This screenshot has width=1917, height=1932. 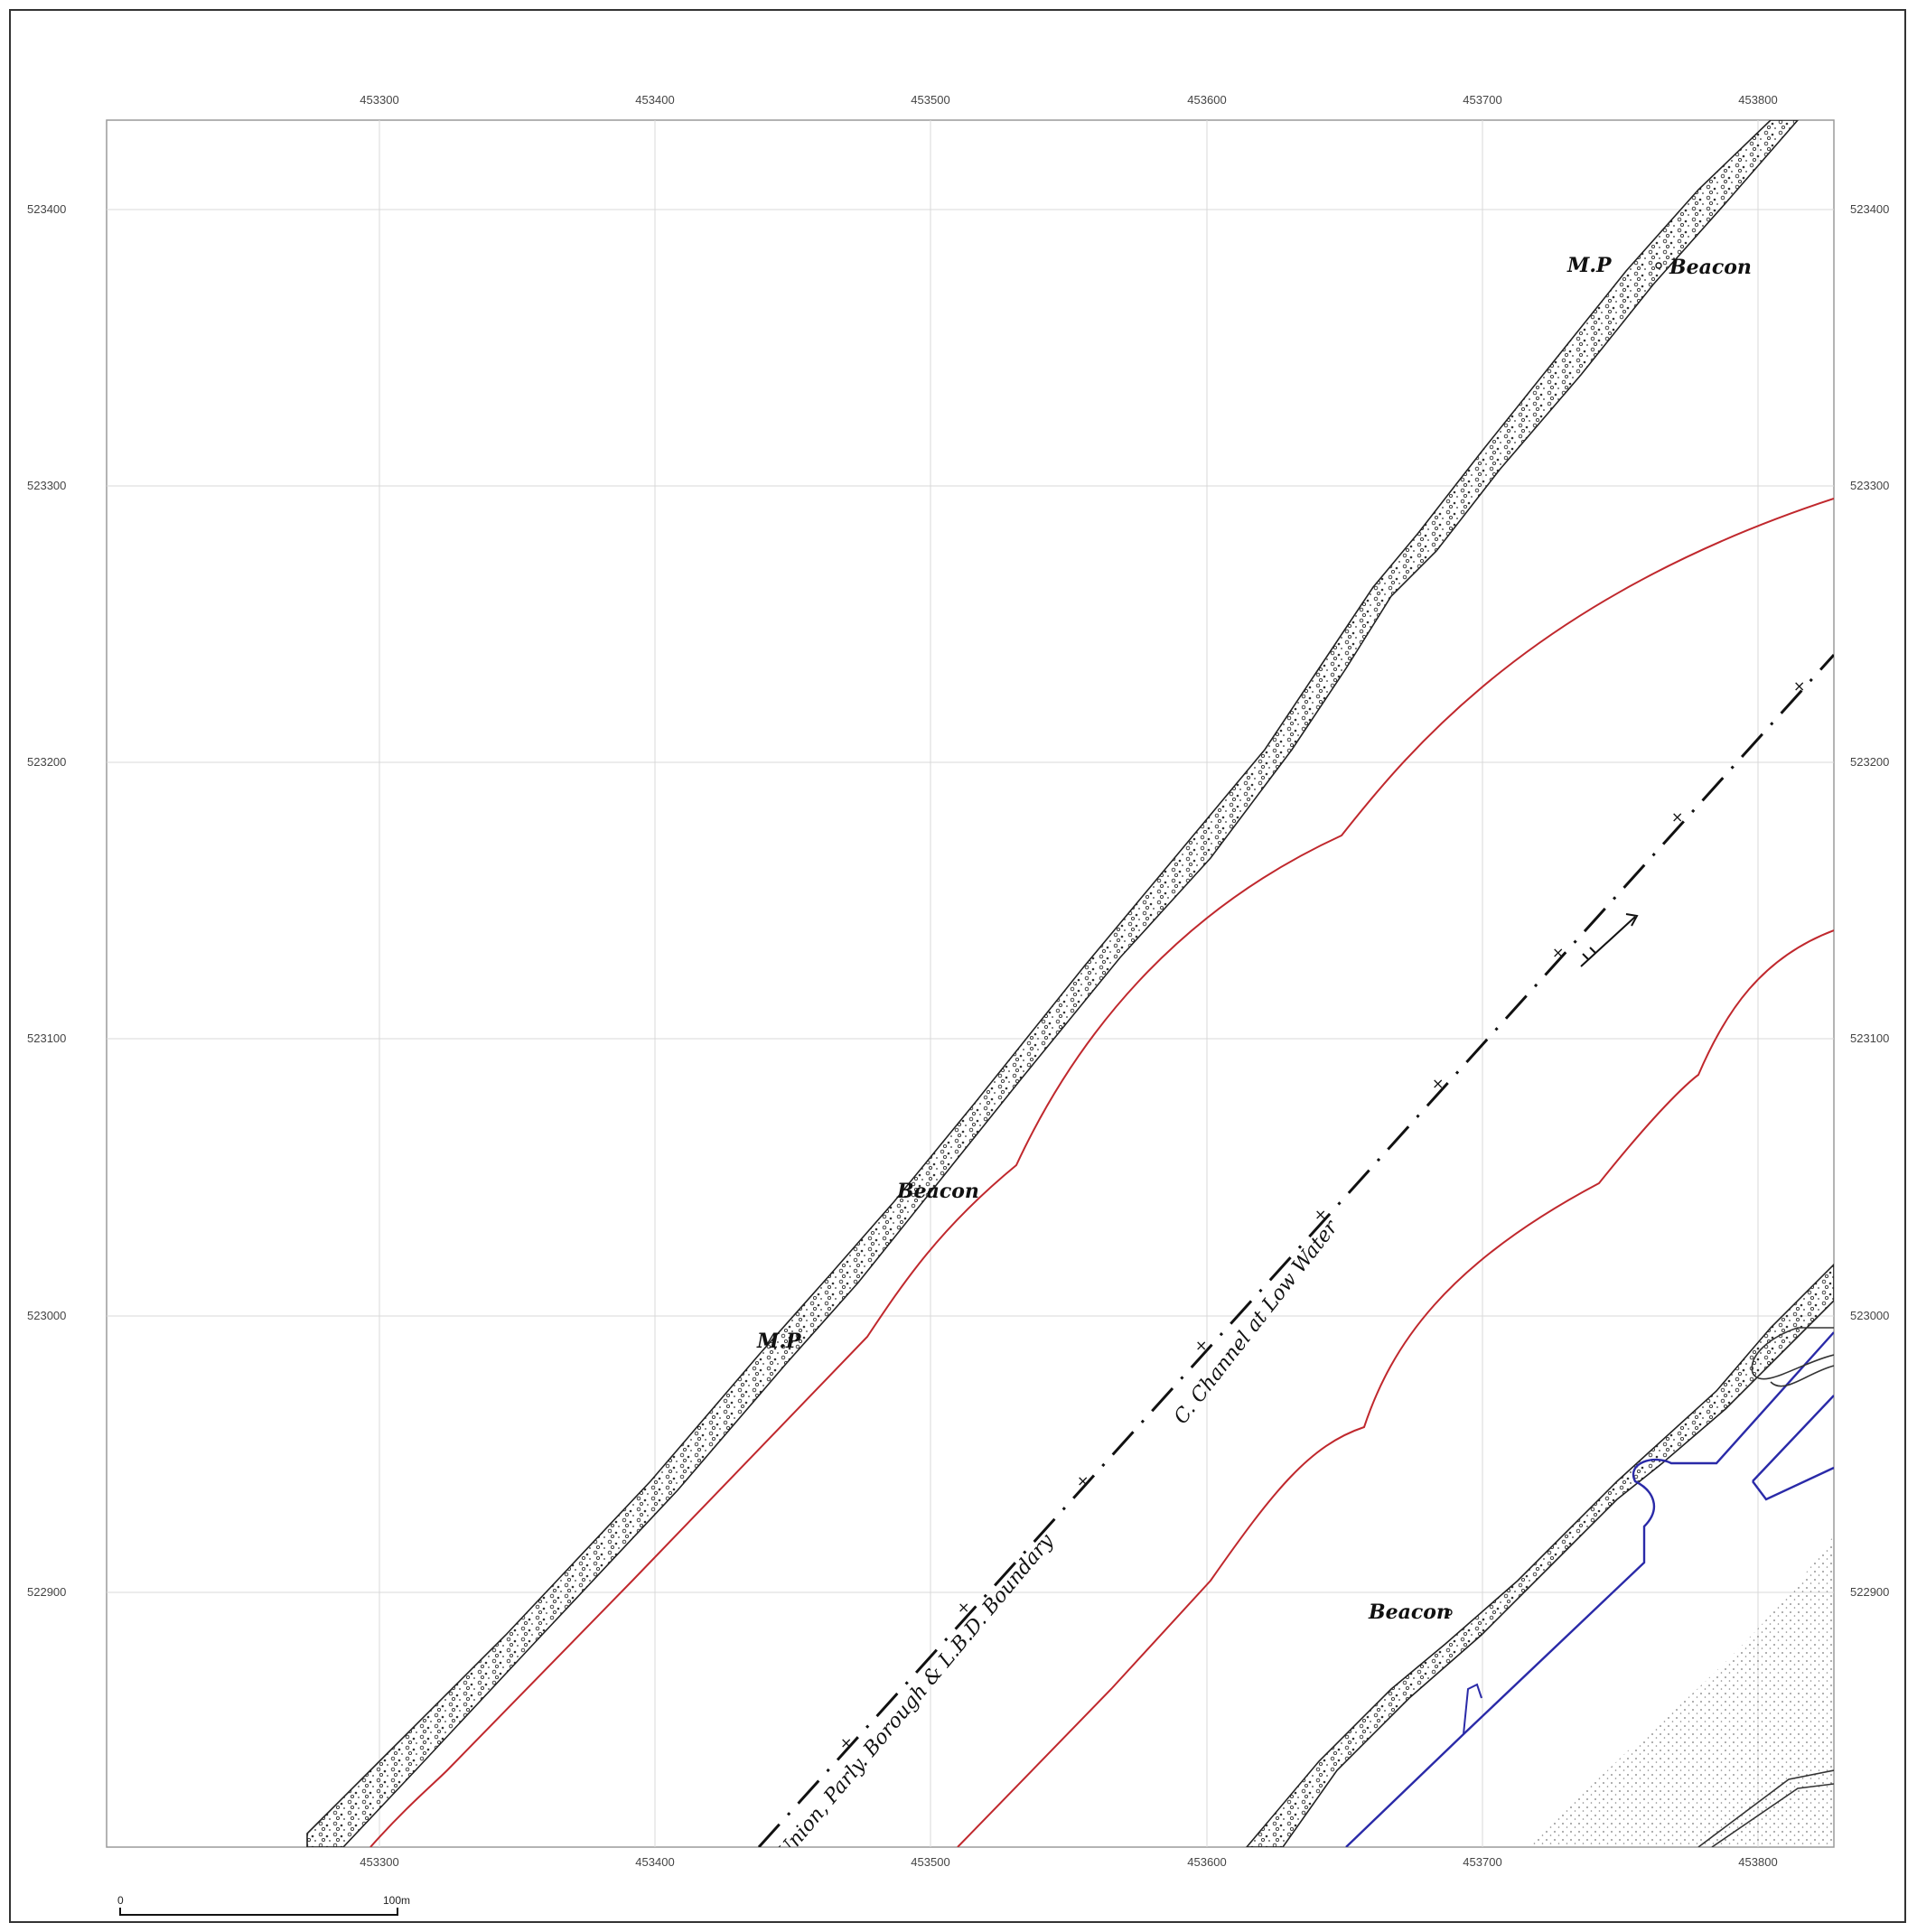 I want to click on x-tick-top: 453500, so click(x=930, y=100).